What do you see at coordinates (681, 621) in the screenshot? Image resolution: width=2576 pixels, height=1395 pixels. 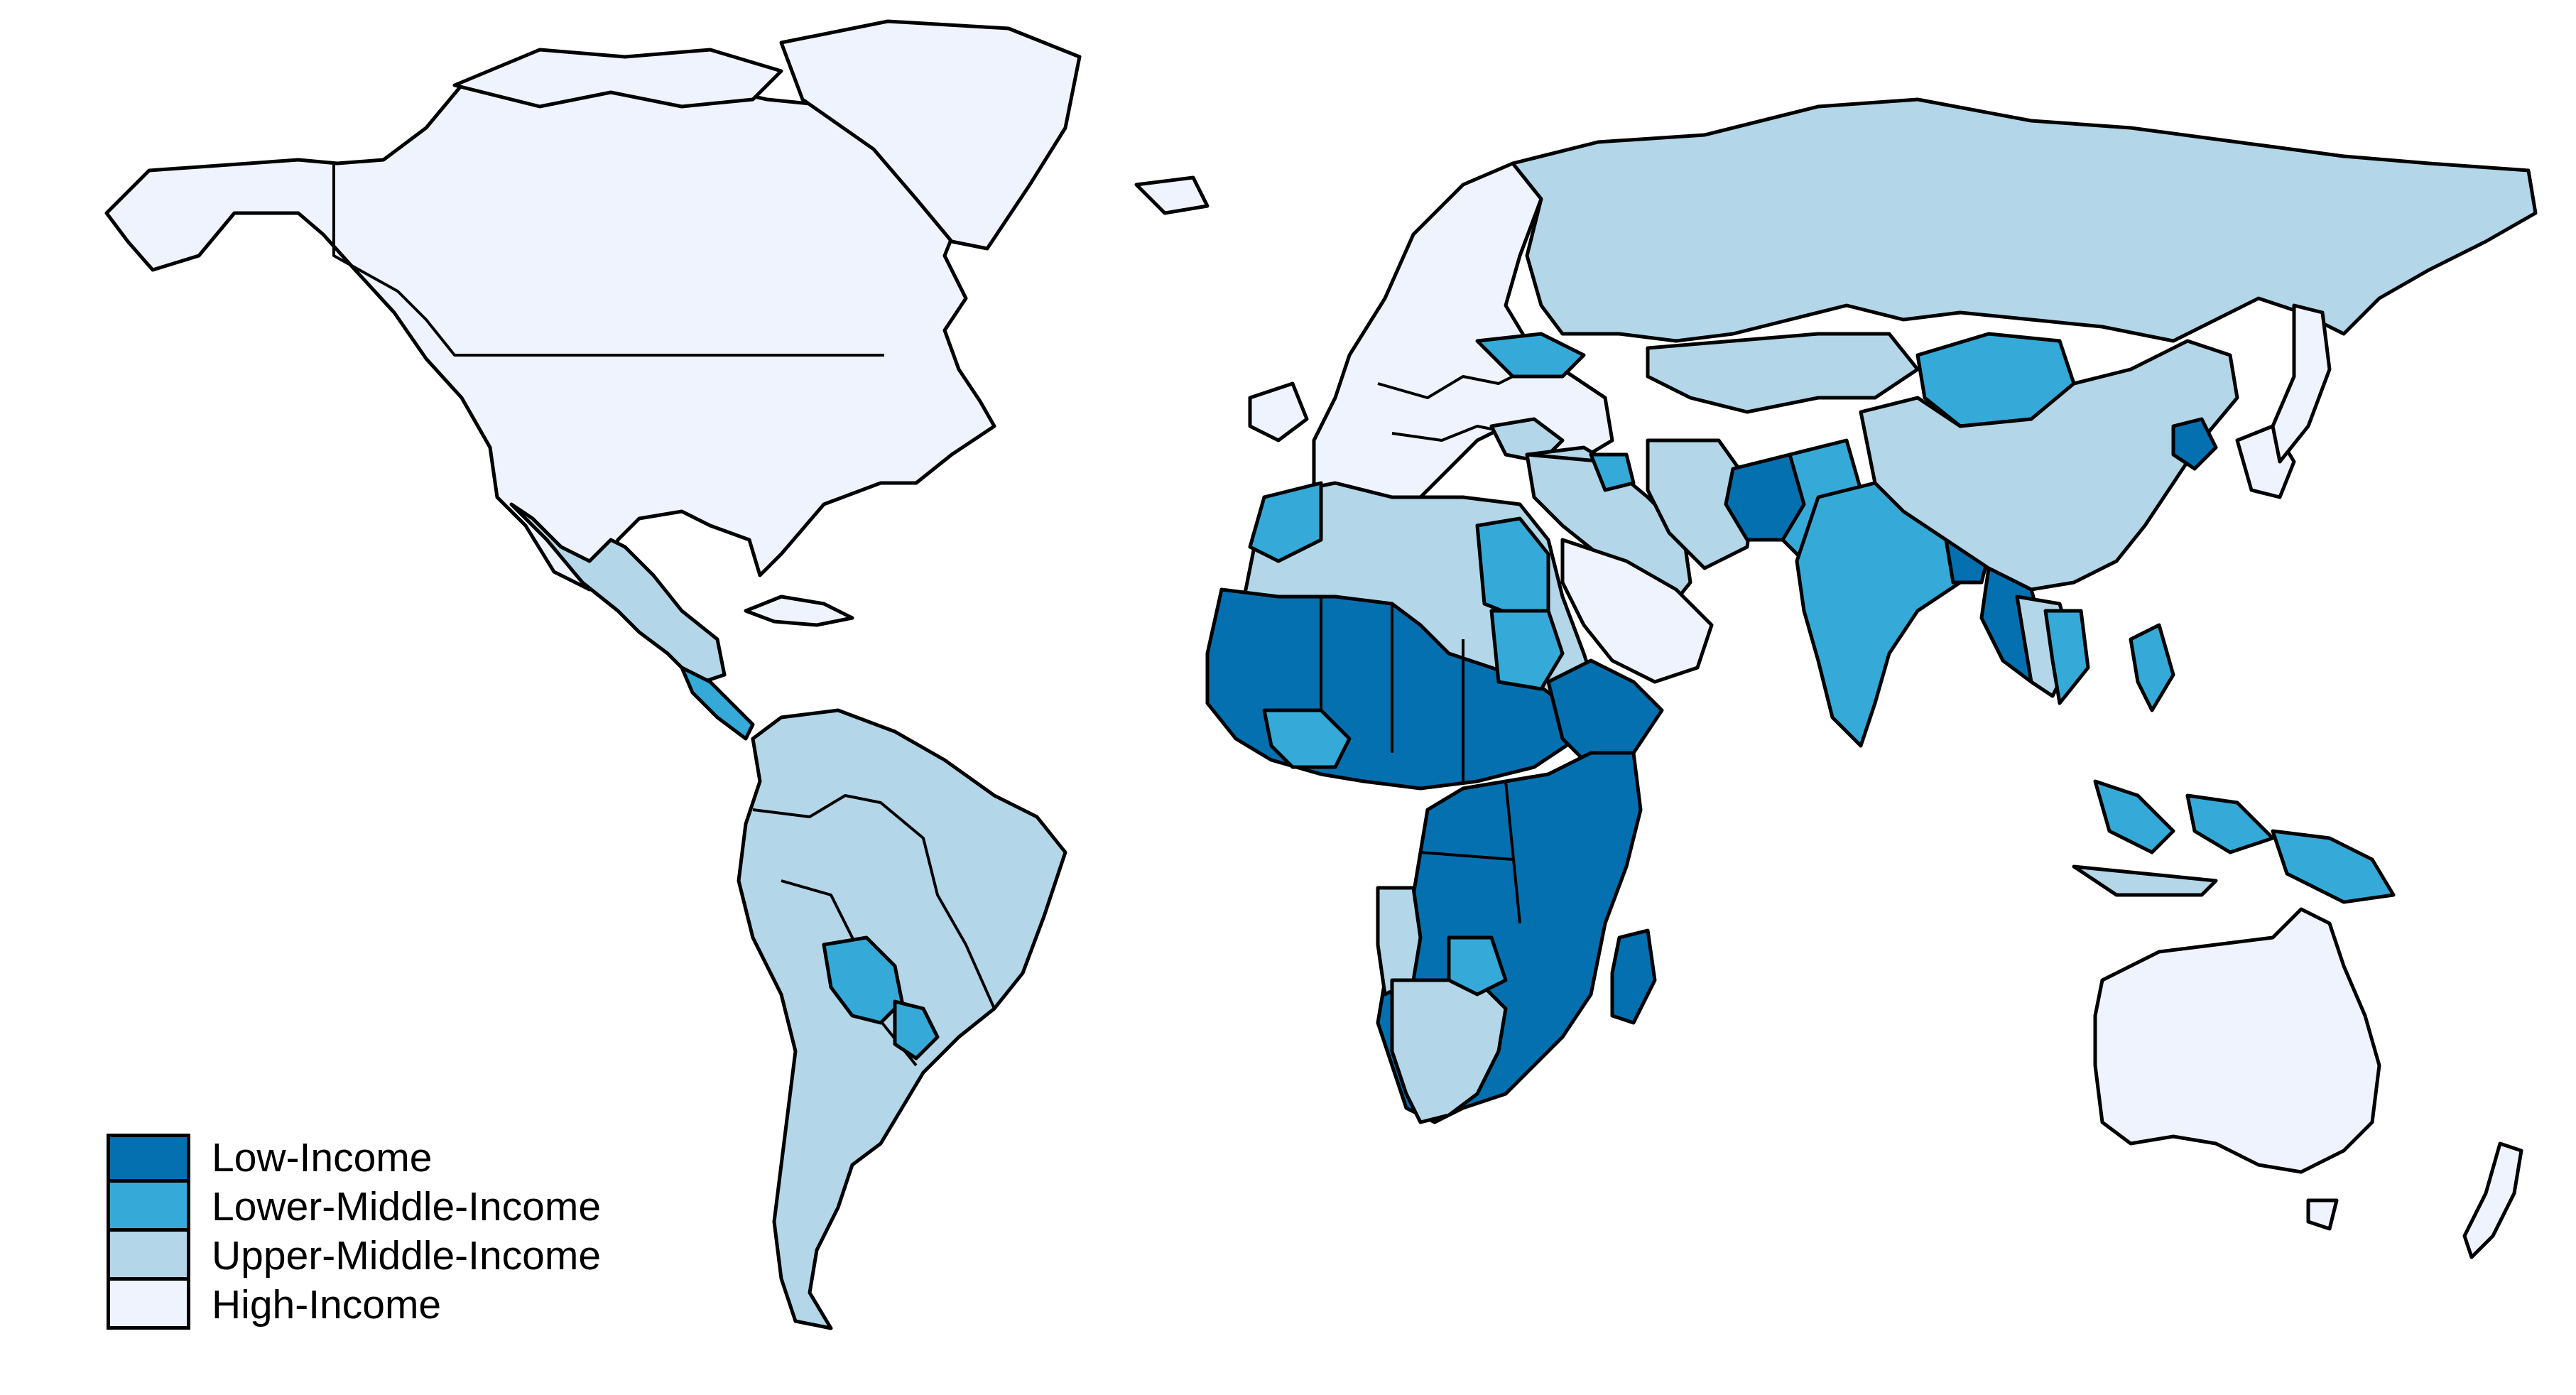 I see `region-central-america` at bounding box center [681, 621].